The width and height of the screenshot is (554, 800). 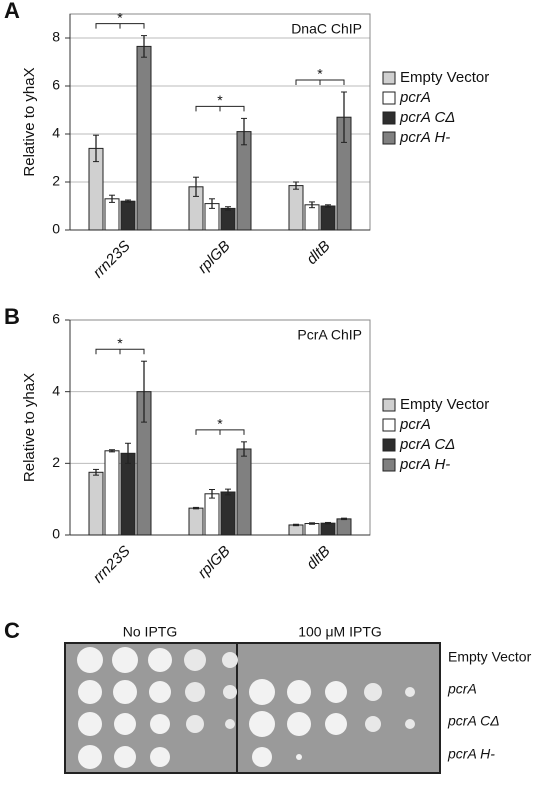 What do you see at coordinates (56, 534) in the screenshot?
I see `y-tick-label: 0` at bounding box center [56, 534].